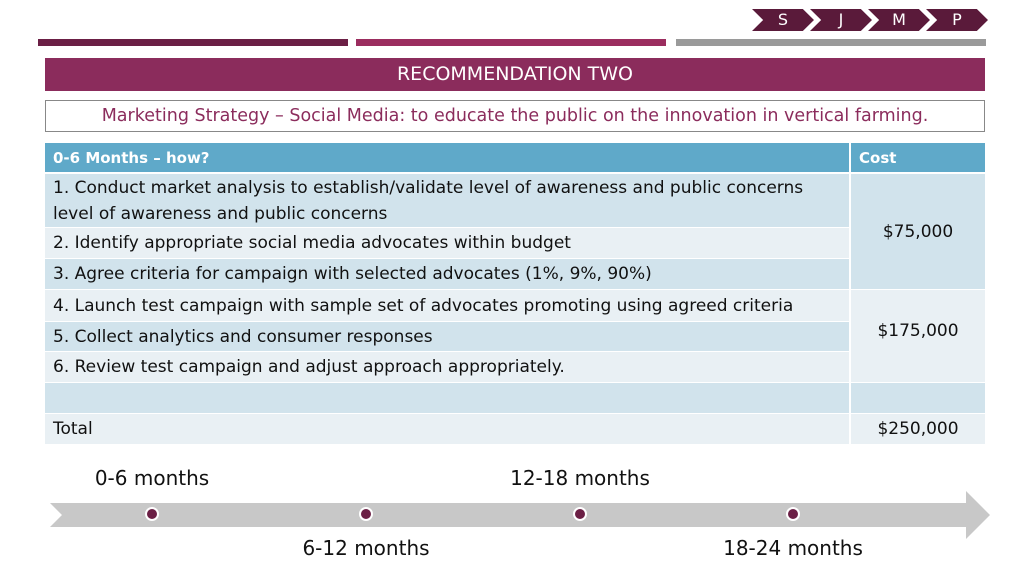 This screenshot has width=1024, height=575. I want to click on cost-cell: $75,000, so click(918, 231).